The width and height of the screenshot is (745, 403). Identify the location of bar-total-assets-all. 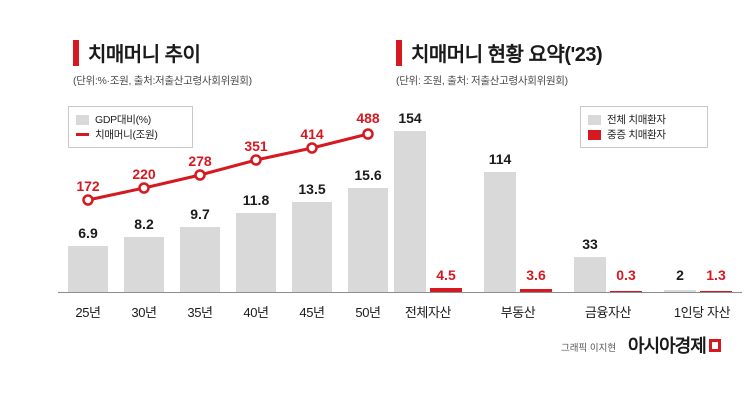
(410, 211).